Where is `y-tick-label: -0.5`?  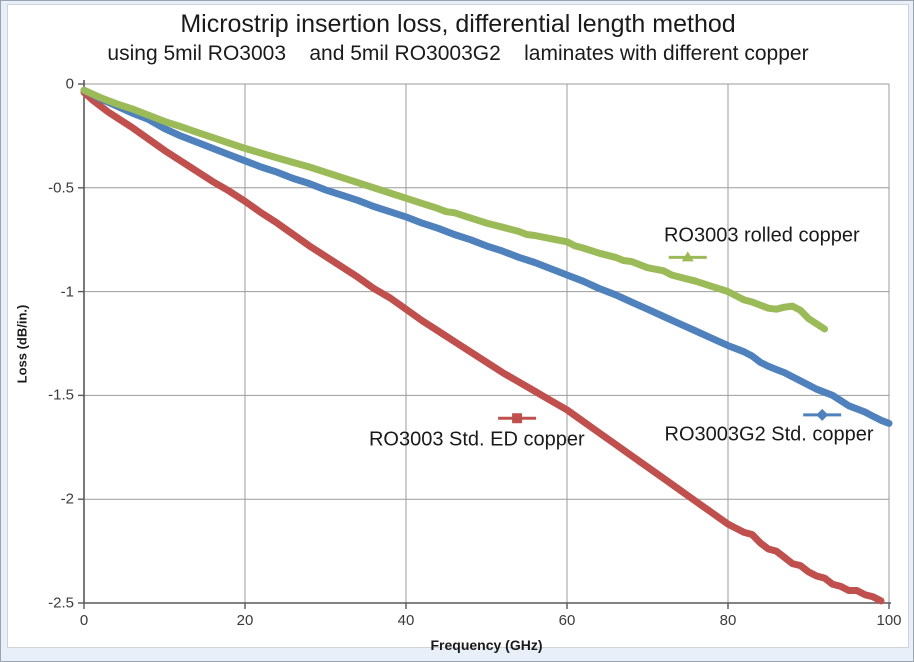 y-tick-label: -0.5 is located at coordinates (61, 188).